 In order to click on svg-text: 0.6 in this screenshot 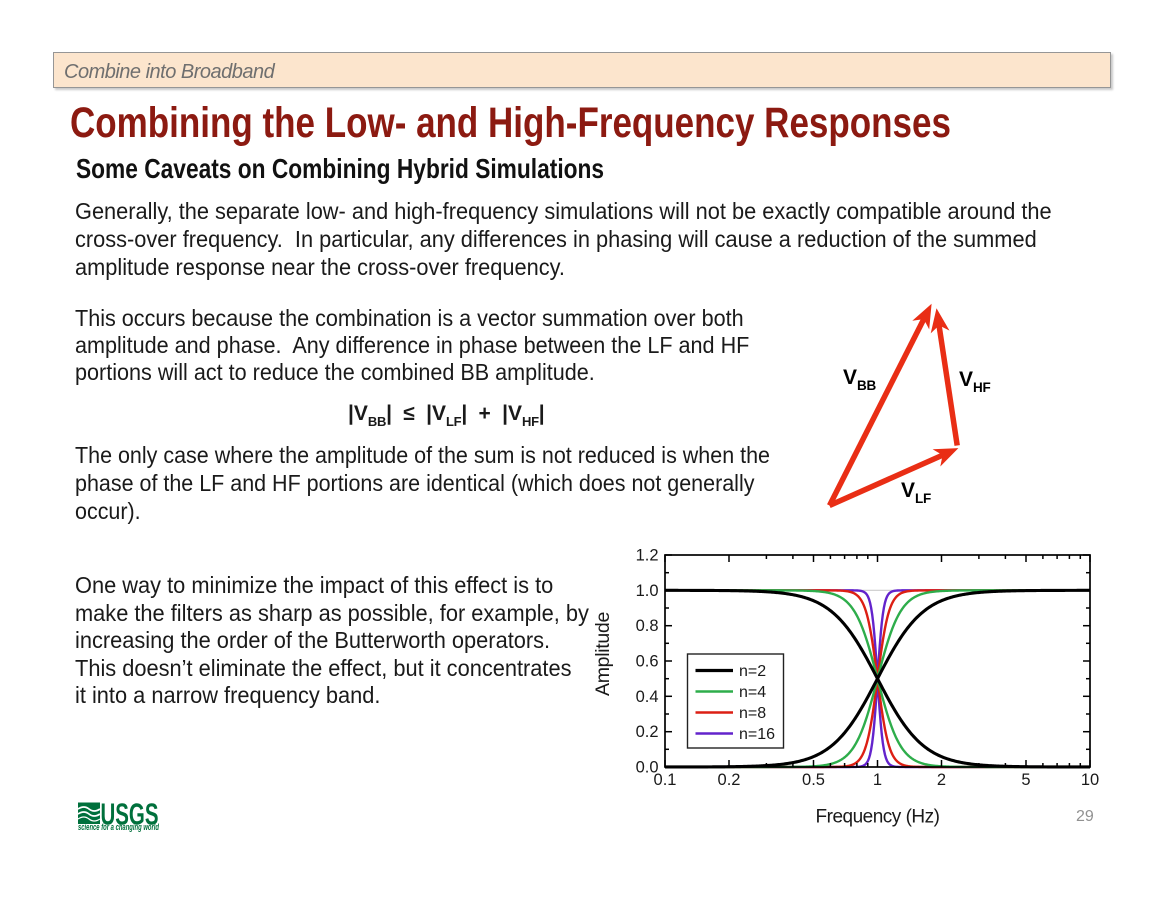, I will do `click(647, 662)`.